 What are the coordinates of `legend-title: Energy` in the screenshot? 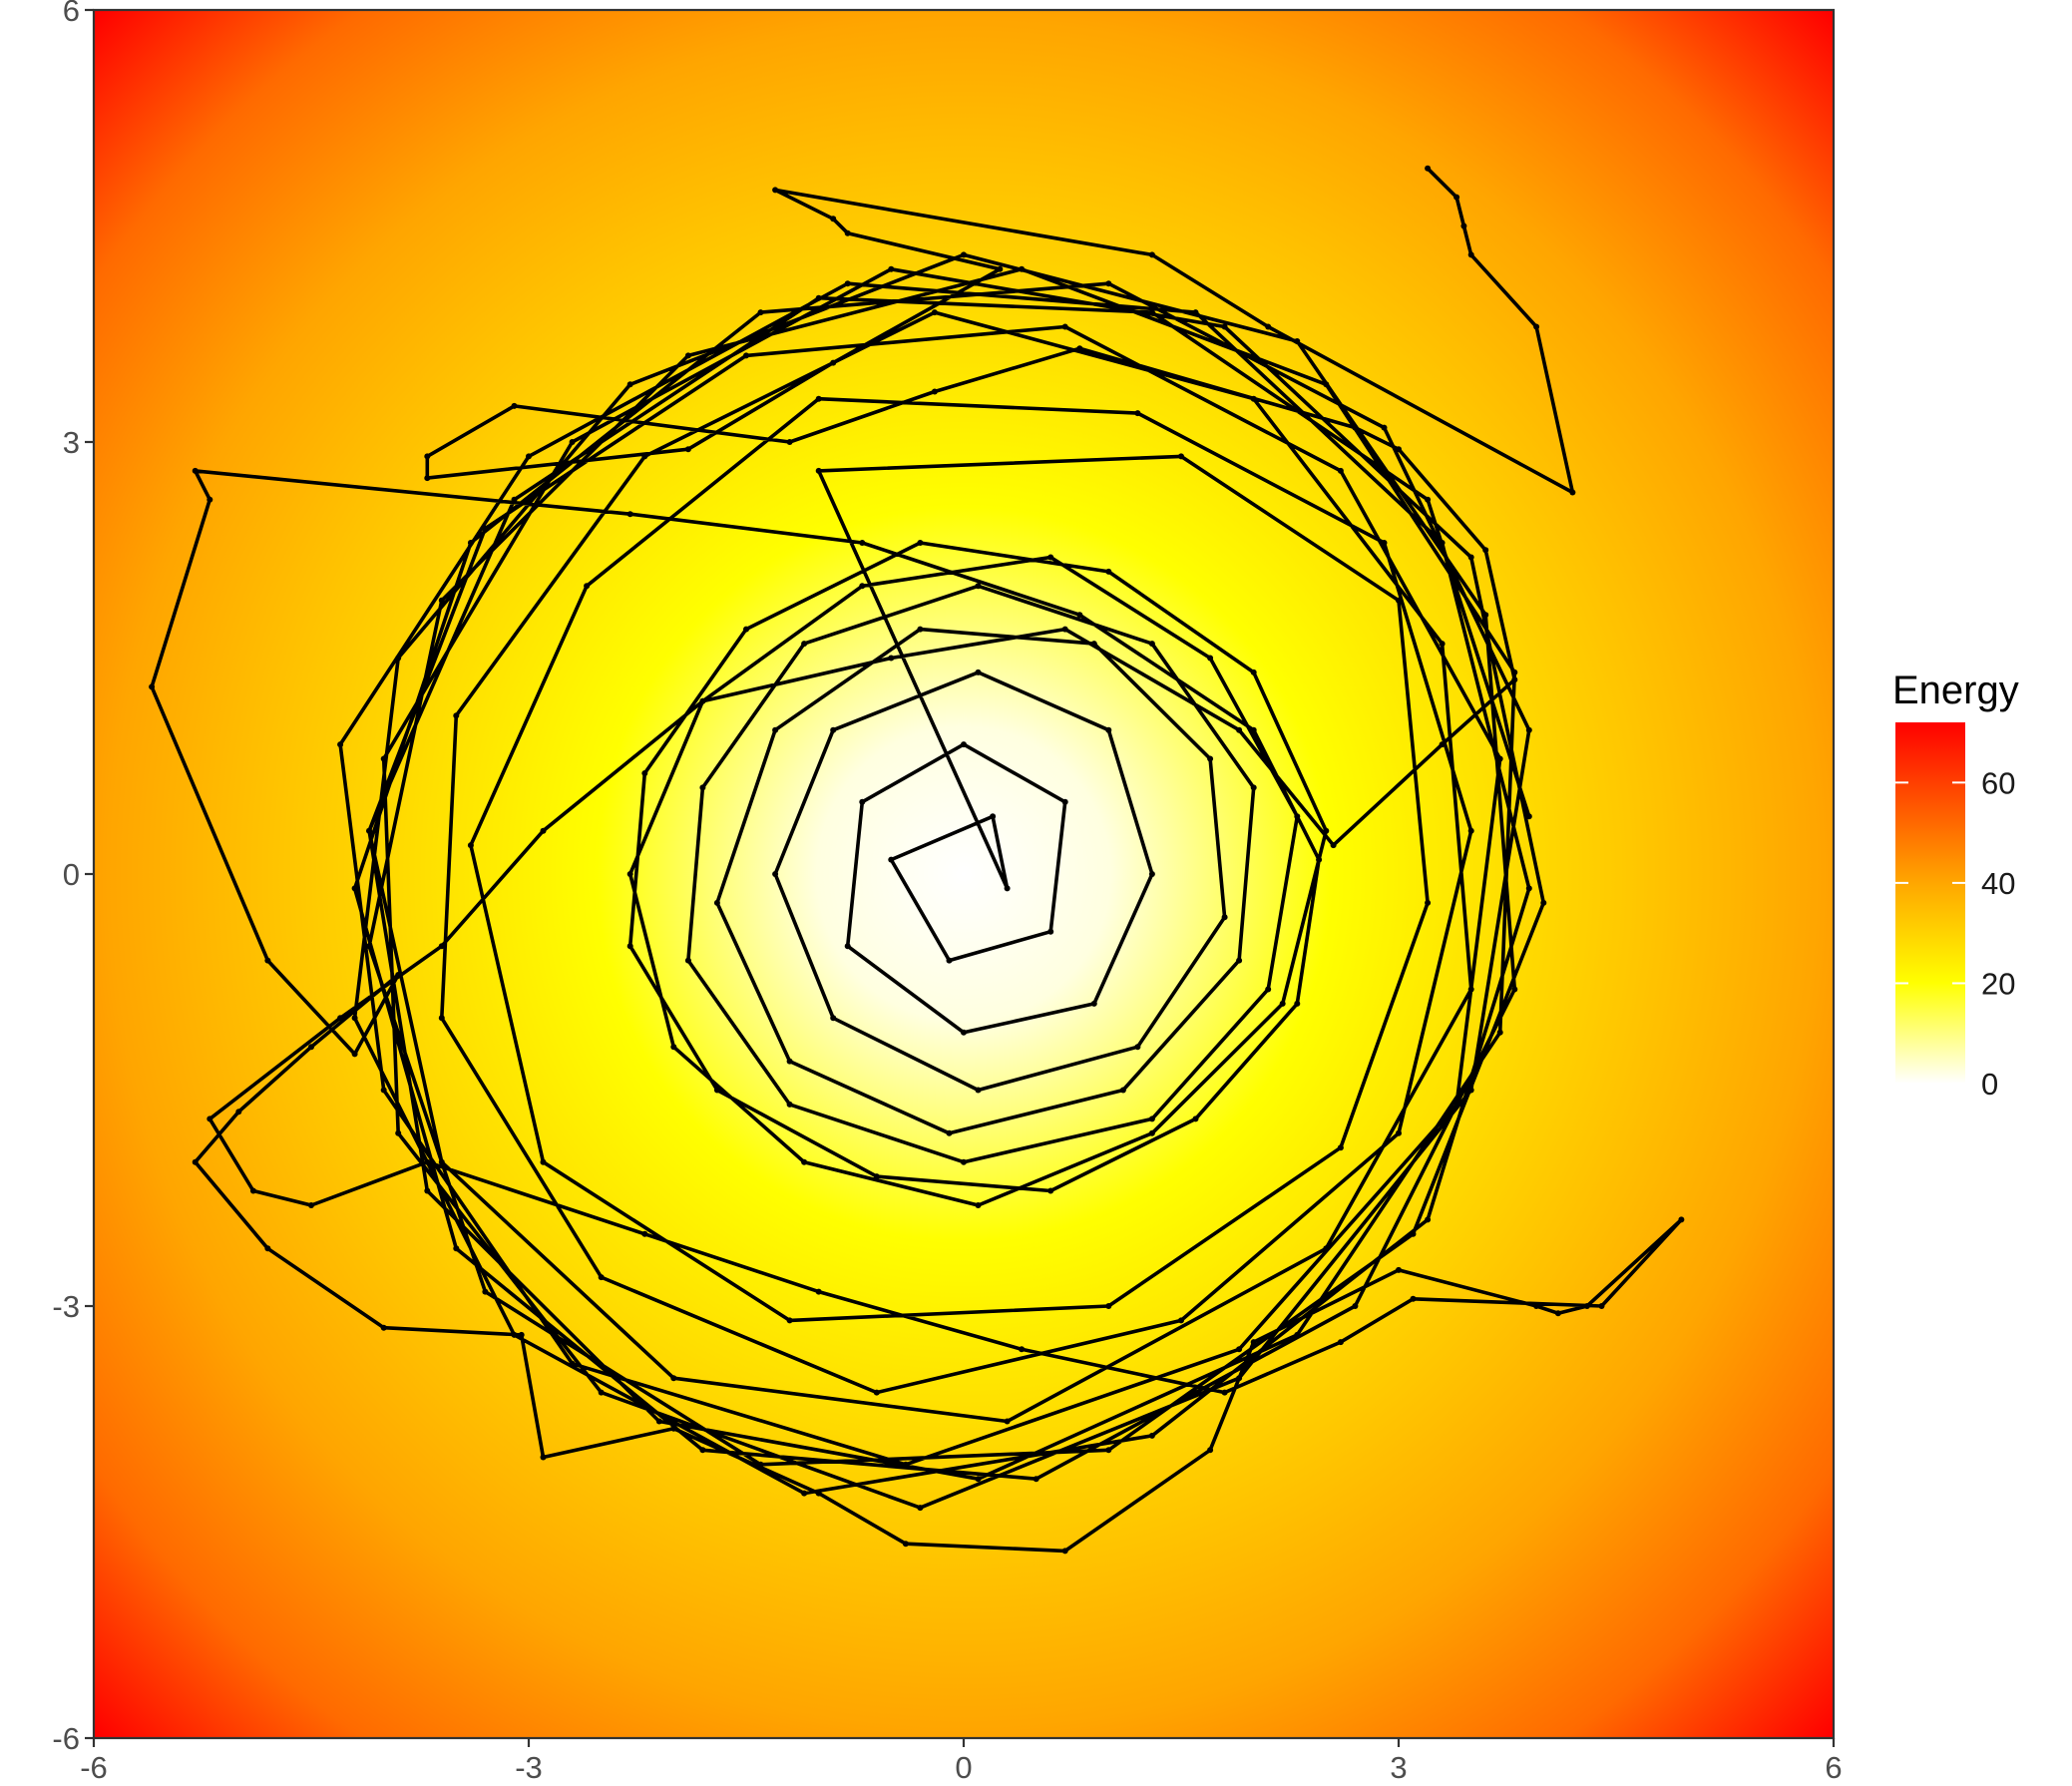 It's located at (1955, 691).